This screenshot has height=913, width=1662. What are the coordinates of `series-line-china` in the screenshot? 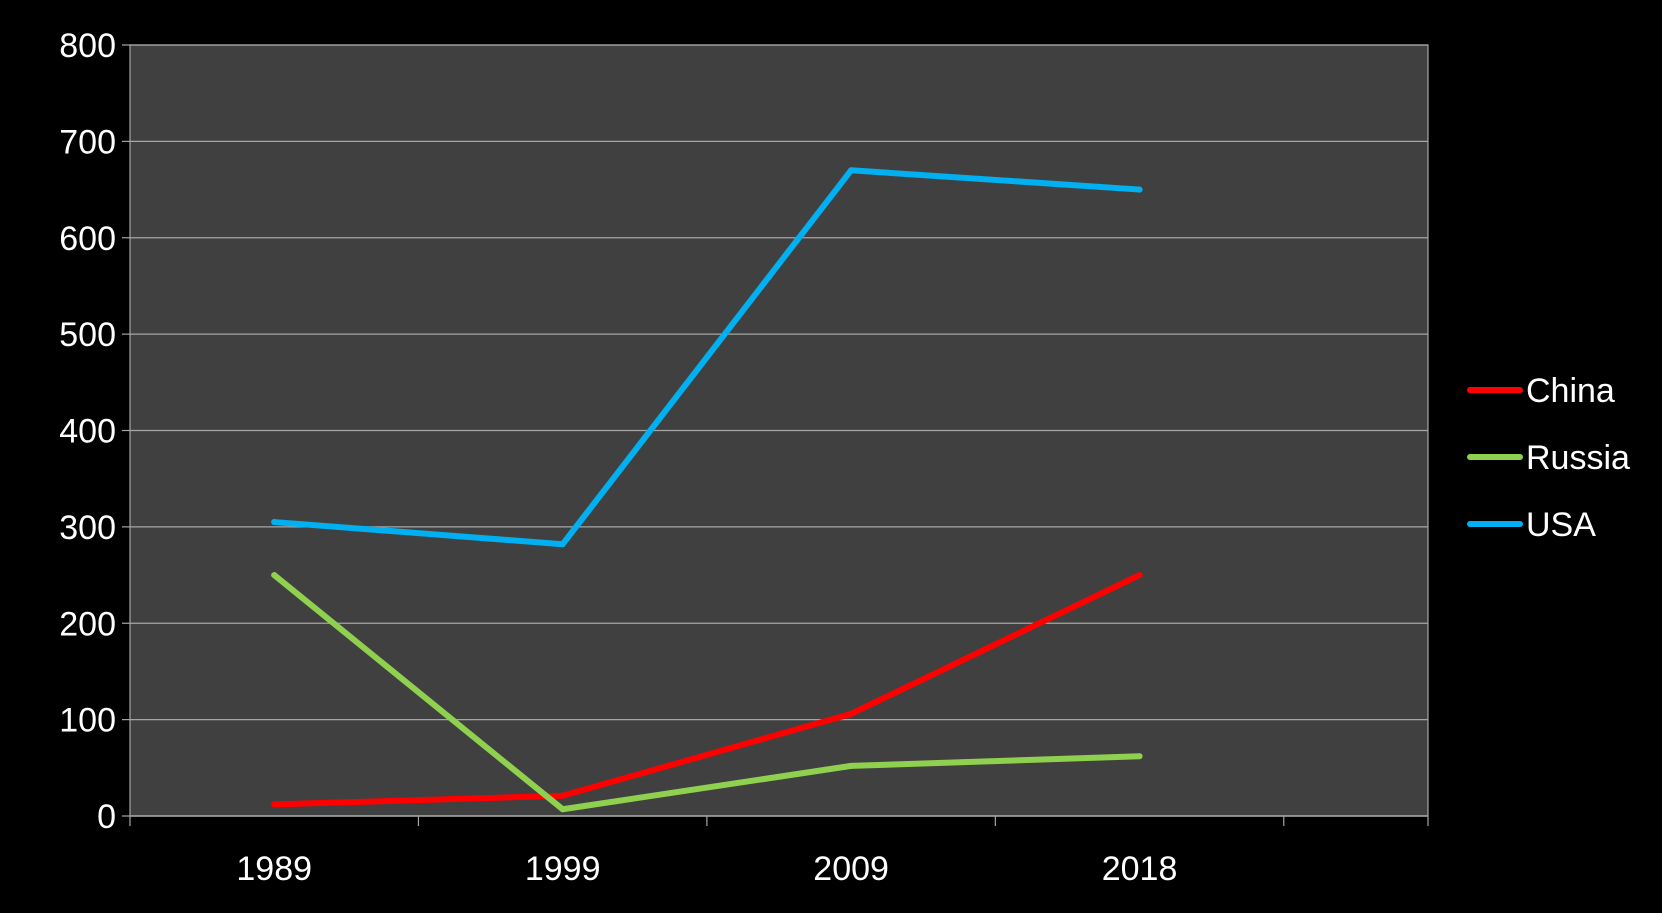 It's located at (707, 690).